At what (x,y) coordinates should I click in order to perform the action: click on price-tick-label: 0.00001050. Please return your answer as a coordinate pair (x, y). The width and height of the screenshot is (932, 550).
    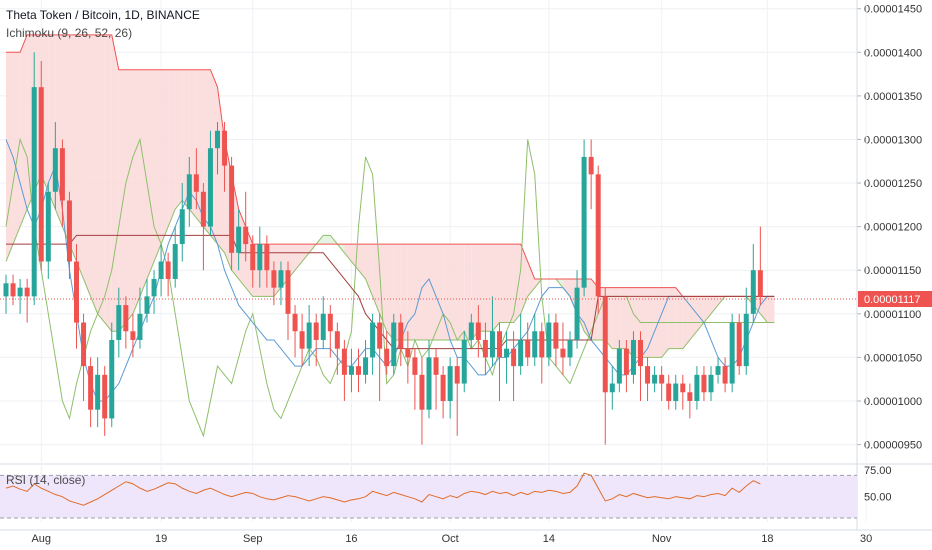
    Looking at the image, I should click on (893, 358).